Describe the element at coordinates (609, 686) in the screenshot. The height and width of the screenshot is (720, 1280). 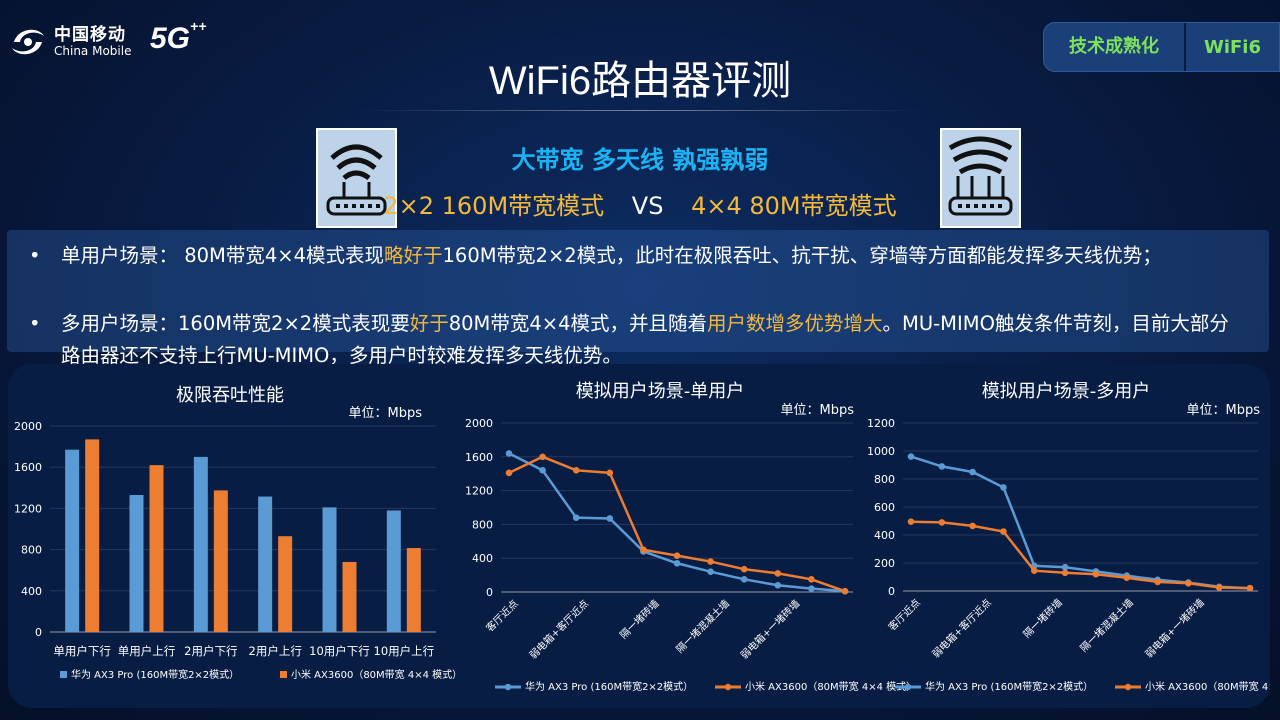
I see `legend-entry: 华为 AX3 Pro (160M带宽2×2模式）` at that location.